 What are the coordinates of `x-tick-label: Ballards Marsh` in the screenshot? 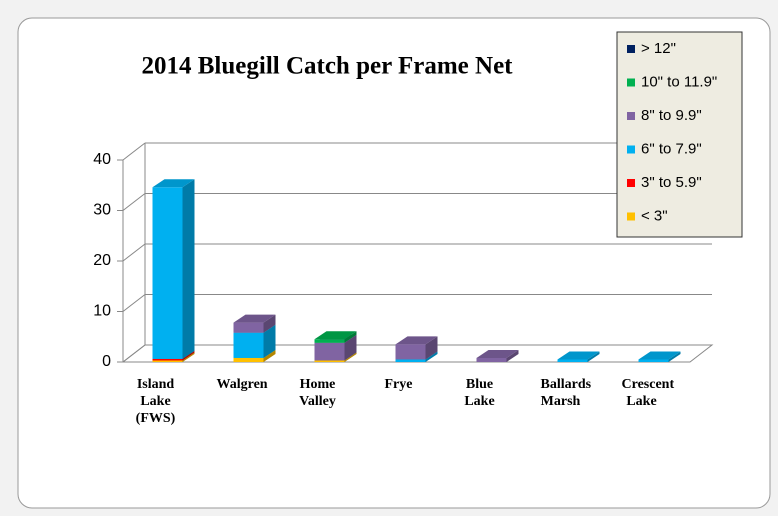 It's located at (566, 393).